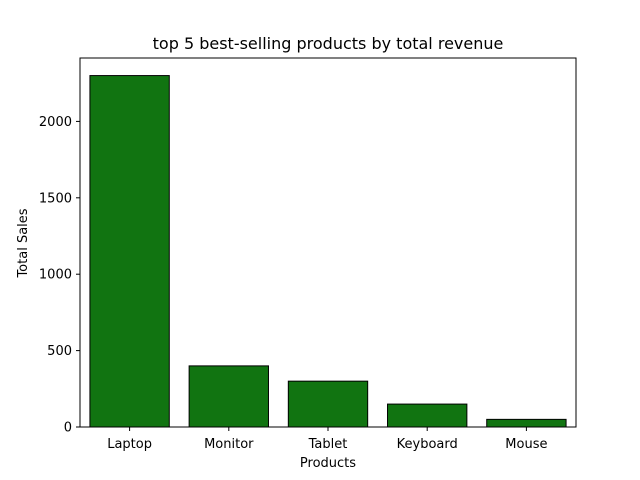 This screenshot has width=640, height=480. I want to click on bar-tablet, so click(328, 404).